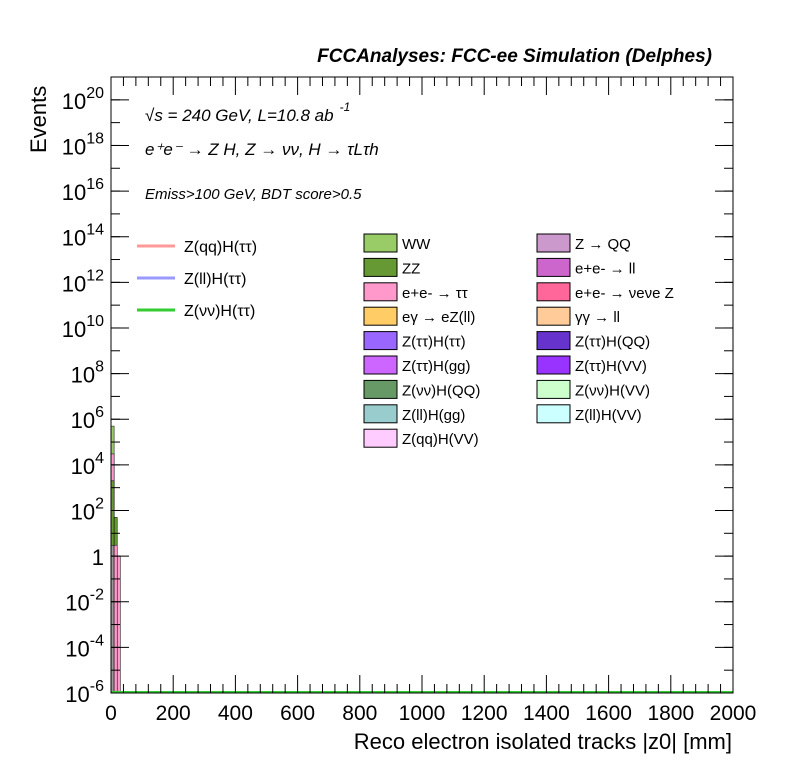  Describe the element at coordinates (484, 713) in the screenshot. I see `x-tick-label: 1200` at that location.